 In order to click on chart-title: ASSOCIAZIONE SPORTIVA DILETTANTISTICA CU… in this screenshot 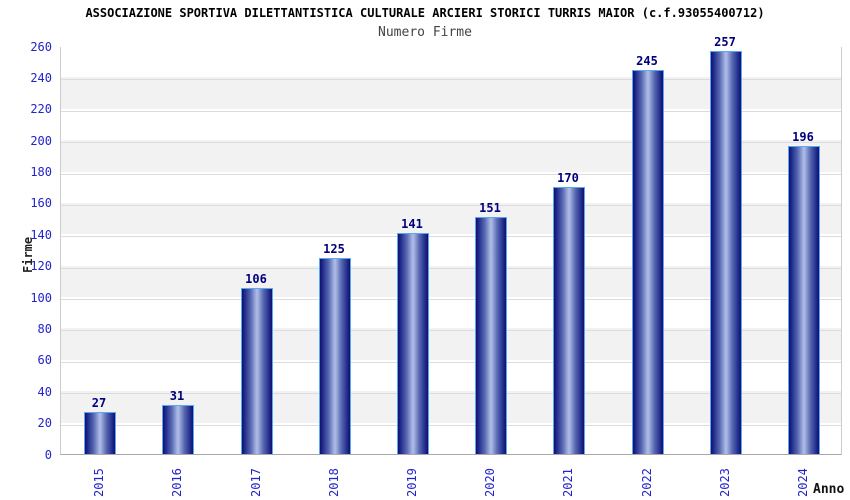, I will do `click(425, 13)`.